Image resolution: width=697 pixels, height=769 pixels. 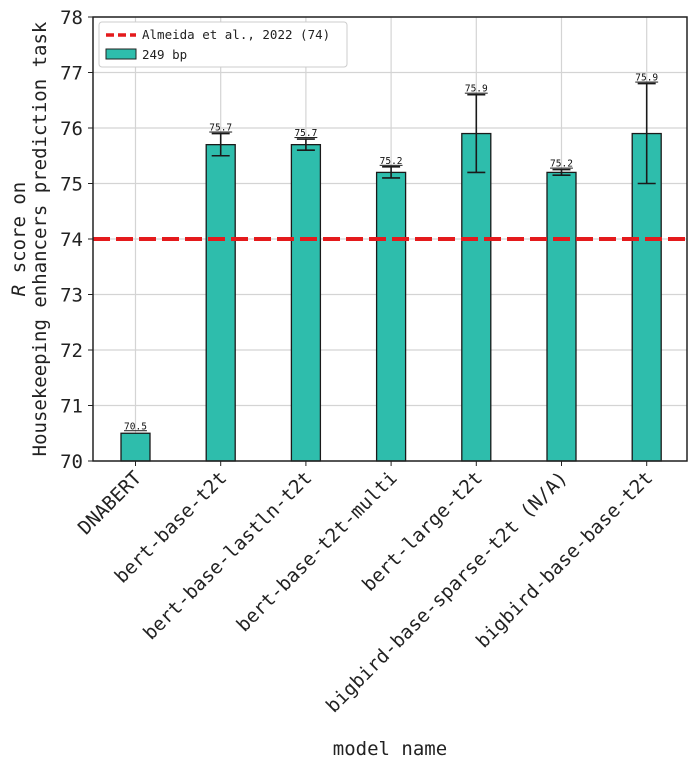 I want to click on legend-label-series: 249 bp, so click(x=164, y=54).